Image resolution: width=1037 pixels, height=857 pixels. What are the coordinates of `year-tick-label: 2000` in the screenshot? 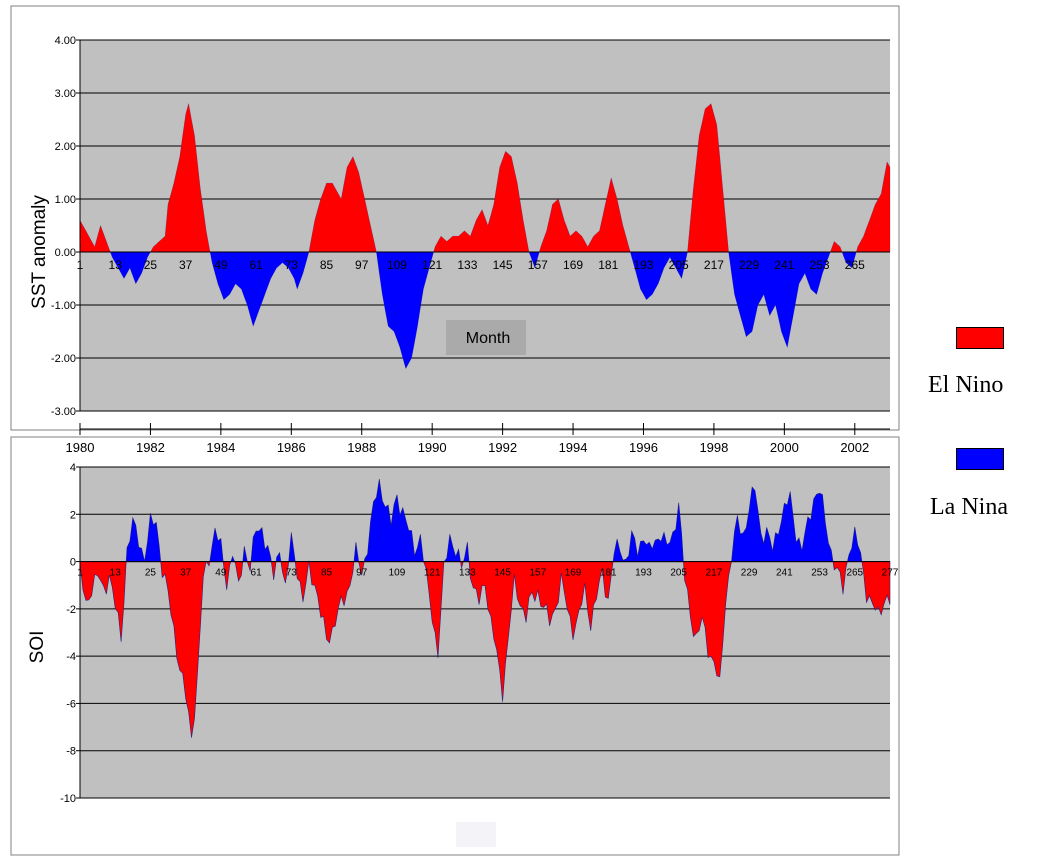 It's located at (784, 447).